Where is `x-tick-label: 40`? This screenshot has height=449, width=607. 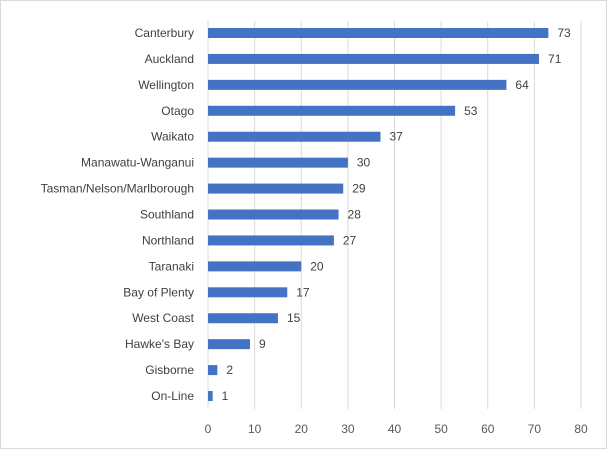 x-tick-label: 40 is located at coordinates (395, 429).